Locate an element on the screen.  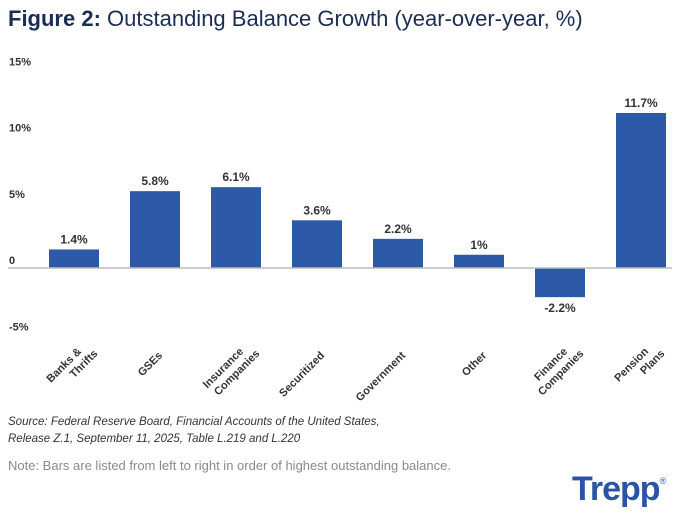
data-label: 3.6% is located at coordinates (317, 210).